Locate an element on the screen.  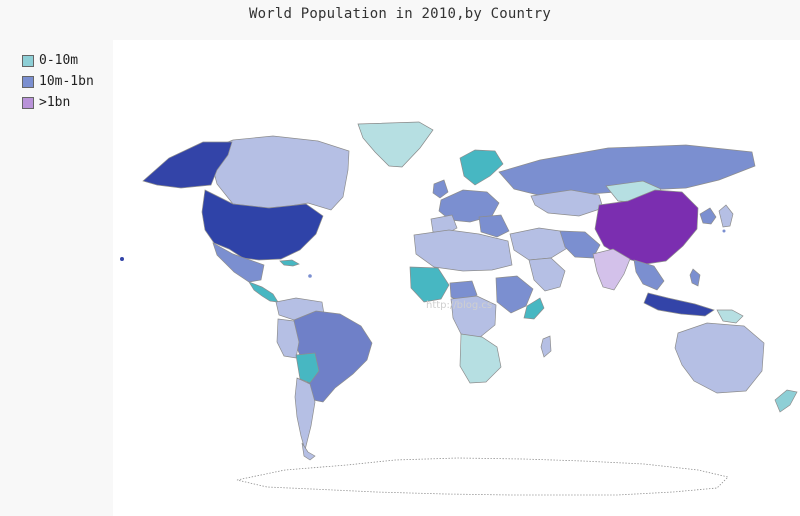
country-china is located at coordinates (646, 227).